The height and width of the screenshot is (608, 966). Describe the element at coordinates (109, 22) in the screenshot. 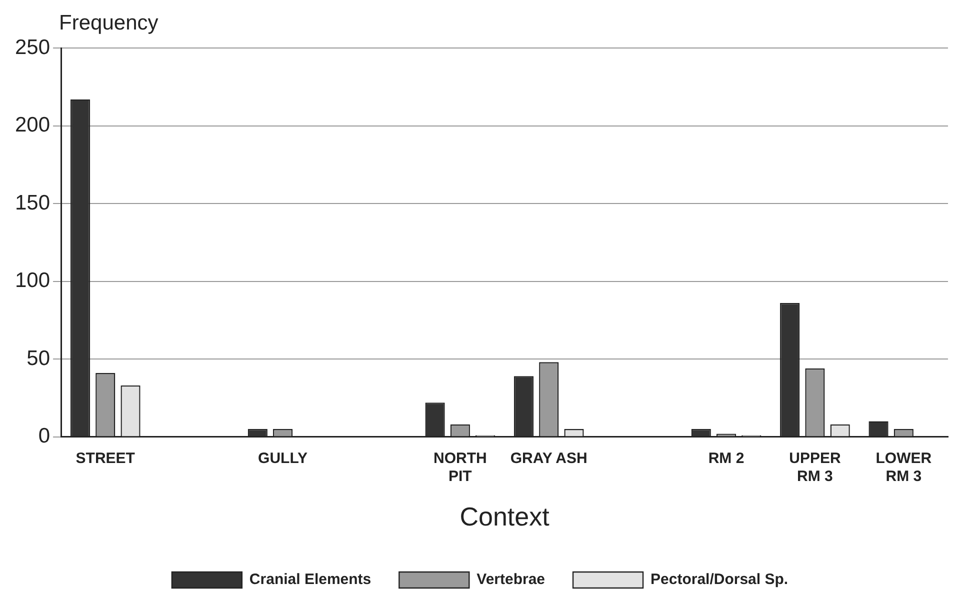

I see `y-axis-title: Frequency` at that location.